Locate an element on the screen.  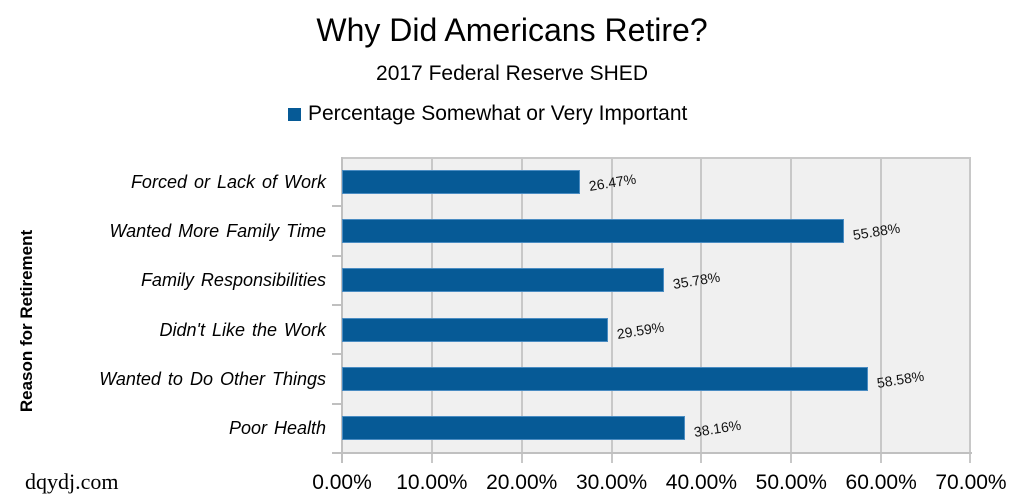
x-tick-label: 30.00% is located at coordinates (611, 482).